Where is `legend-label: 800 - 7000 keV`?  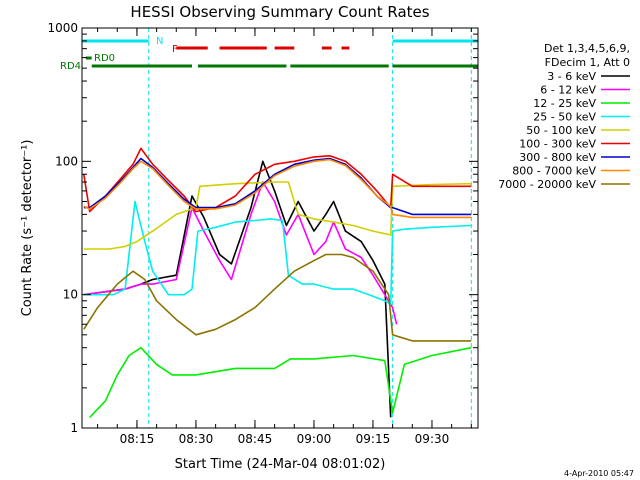
legend-label: 800 - 7000 keV is located at coordinates (554, 171).